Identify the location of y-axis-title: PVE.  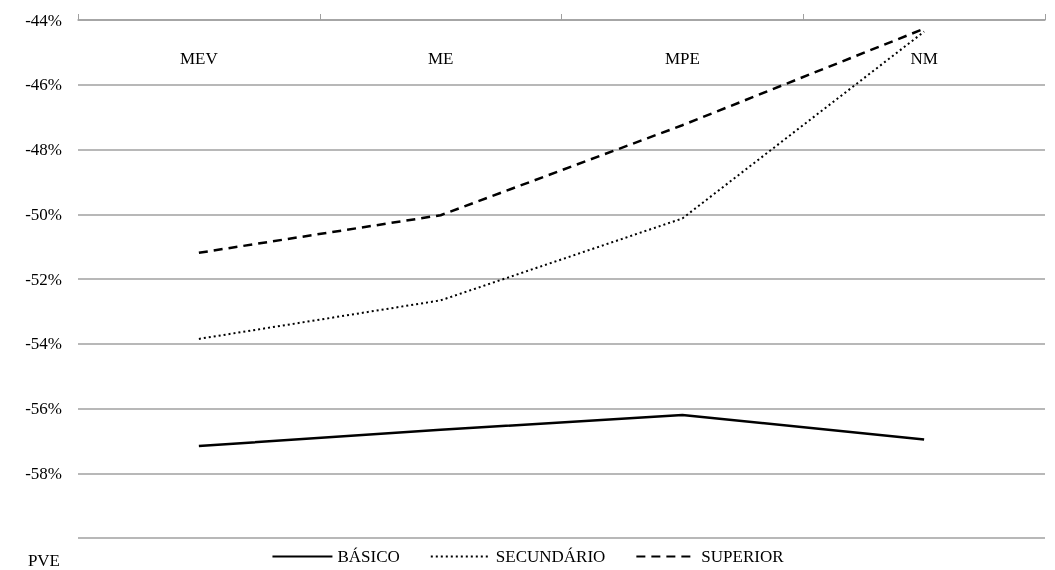
(43, 560).